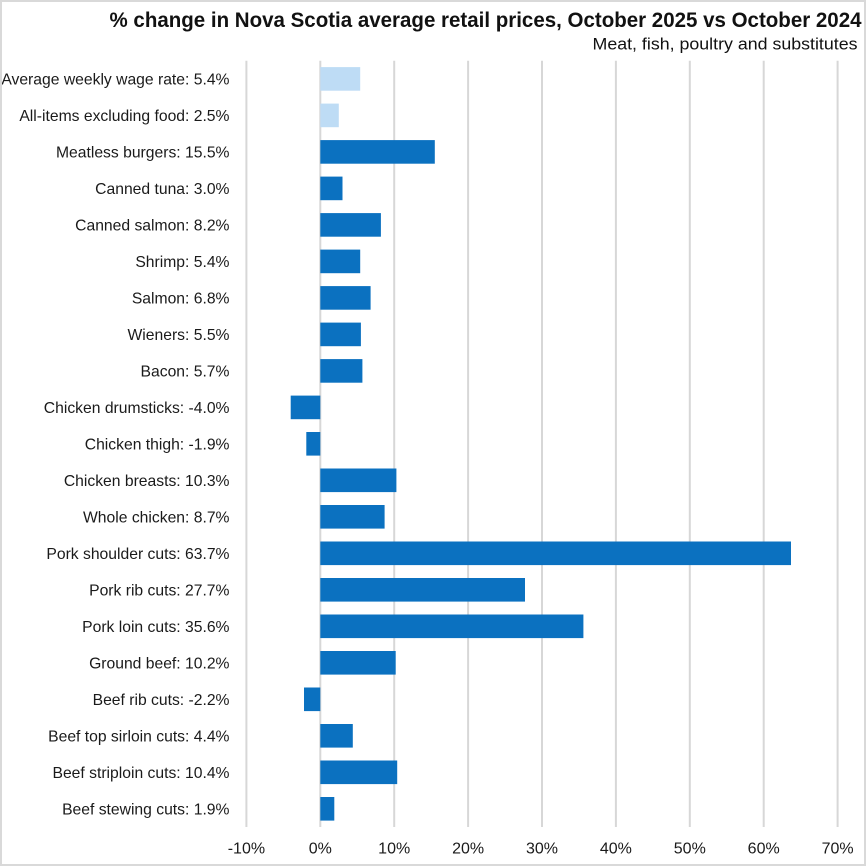 The image size is (866, 866). What do you see at coordinates (157, 445) in the screenshot?
I see `svg-text: Chicken thigh: -1.9%` at bounding box center [157, 445].